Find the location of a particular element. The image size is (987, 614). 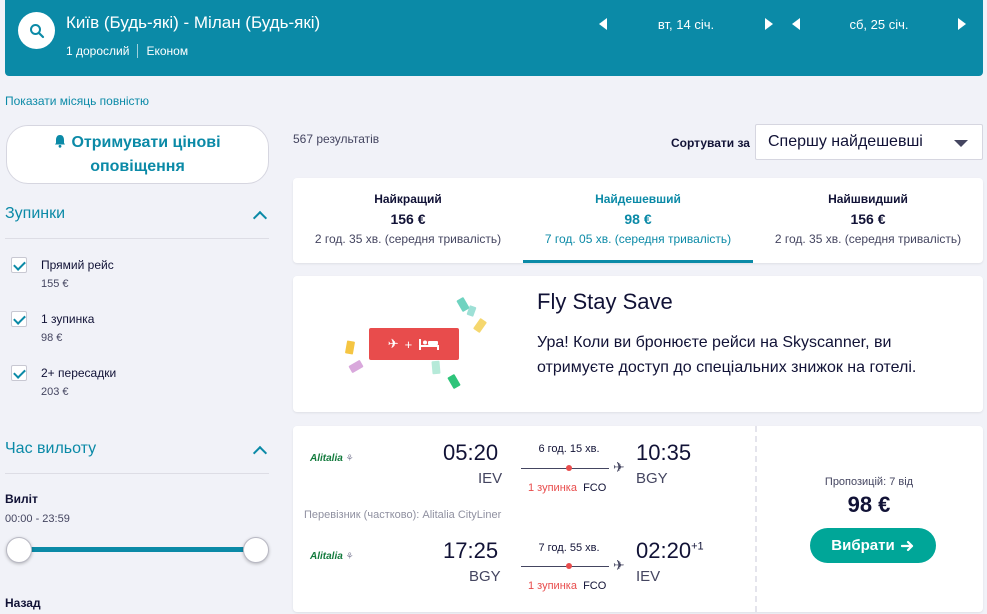

route-title: Київ (Будь-які) - Мілан (Будь-які) is located at coordinates (193, 22).